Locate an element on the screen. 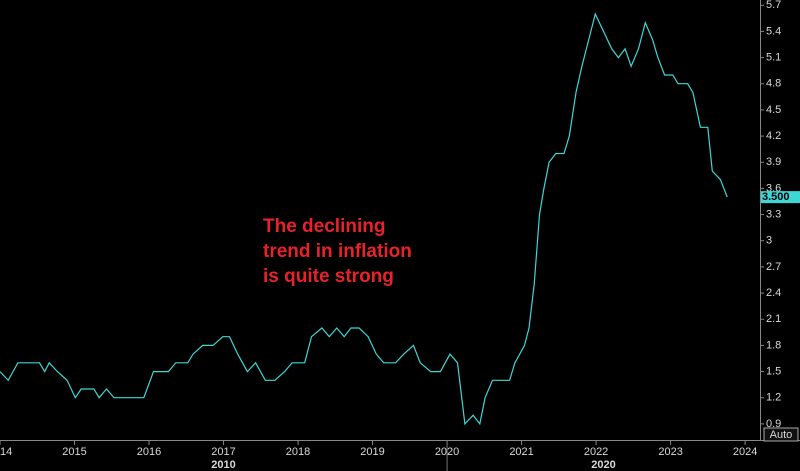 Image resolution: width=800 pixels, height=471 pixels. decade-label: 2020 is located at coordinates (603, 465).